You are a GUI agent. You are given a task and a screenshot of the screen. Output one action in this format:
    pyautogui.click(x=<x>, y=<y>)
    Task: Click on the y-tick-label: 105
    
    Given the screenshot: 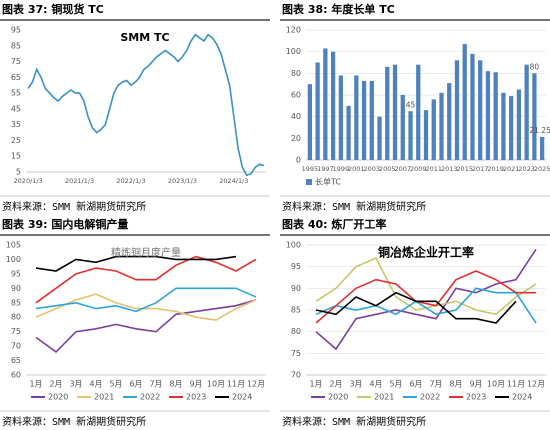 What is the action you would take?
    pyautogui.click(x=13, y=245)
    